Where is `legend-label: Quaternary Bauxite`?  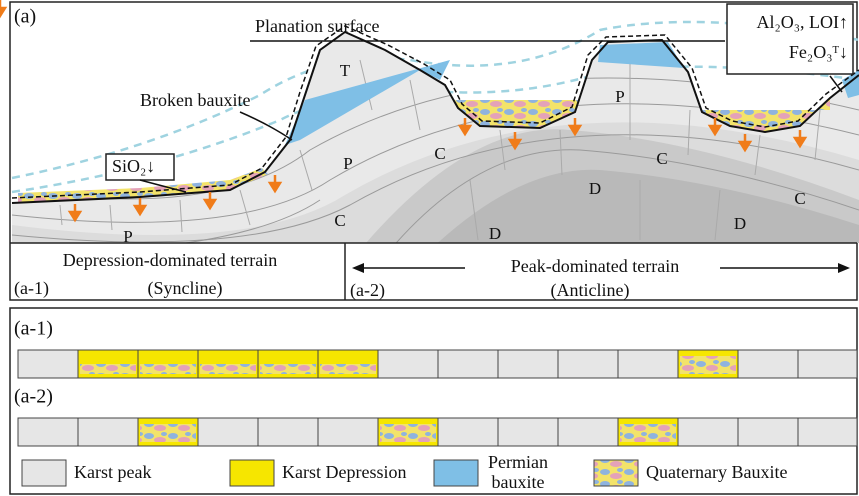 legend-label: Quaternary Bauxite is located at coordinates (716, 472).